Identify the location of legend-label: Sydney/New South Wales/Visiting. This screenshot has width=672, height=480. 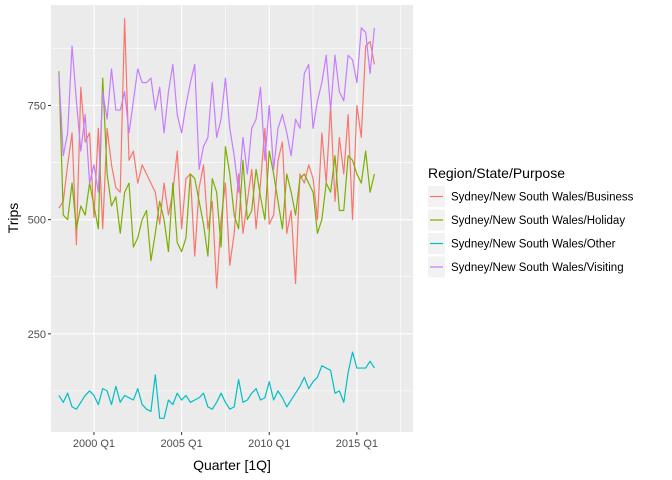
(537, 268).